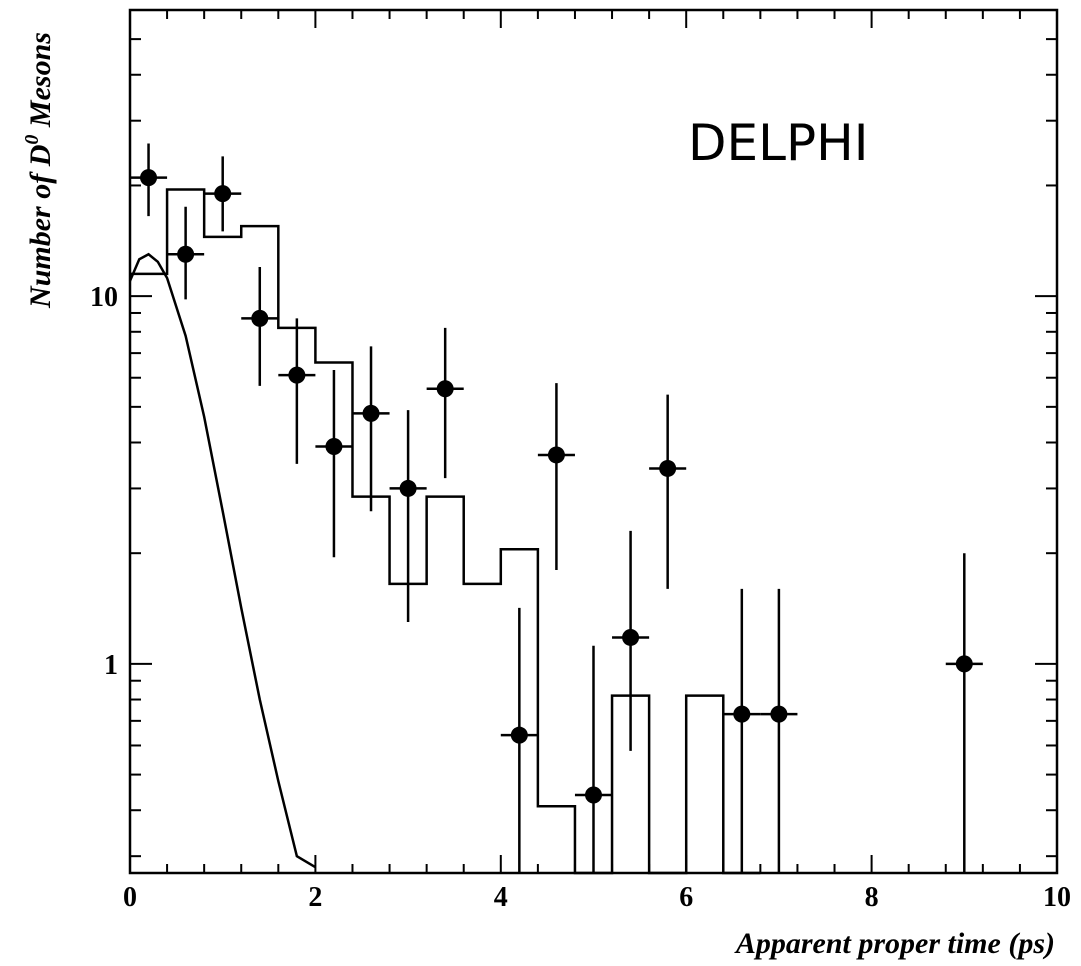 Image resolution: width=1081 pixels, height=966 pixels. Describe the element at coordinates (40, 227) in the screenshot. I see `y-axis-label-main: Number of D` at that location.